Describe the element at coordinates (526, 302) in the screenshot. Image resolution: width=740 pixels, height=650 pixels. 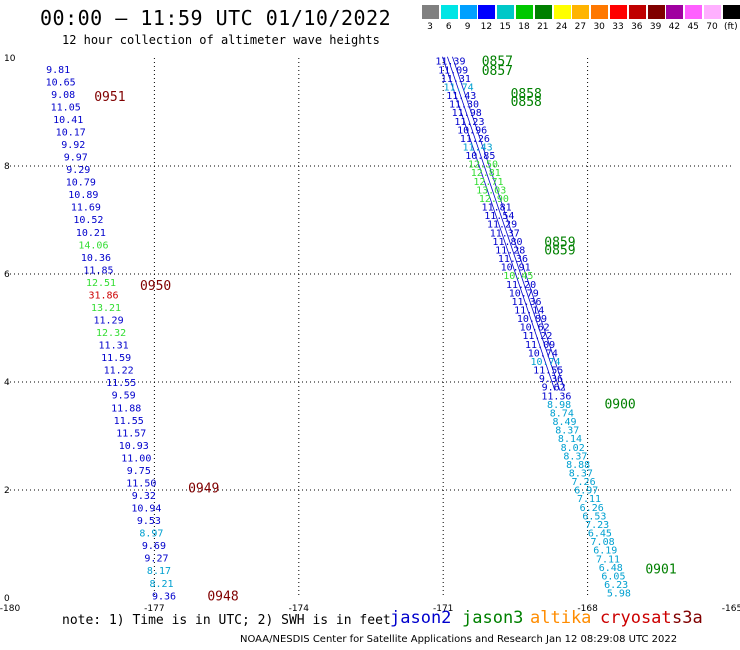
I see `wave-height-point: 11.36` at that location.